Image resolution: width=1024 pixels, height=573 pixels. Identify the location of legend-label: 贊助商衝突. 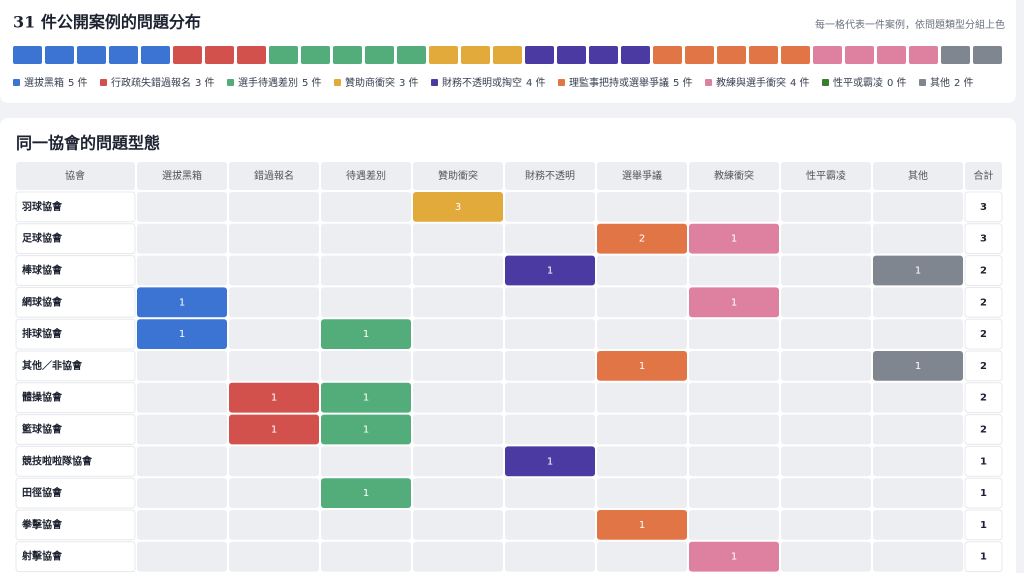
(370, 82).